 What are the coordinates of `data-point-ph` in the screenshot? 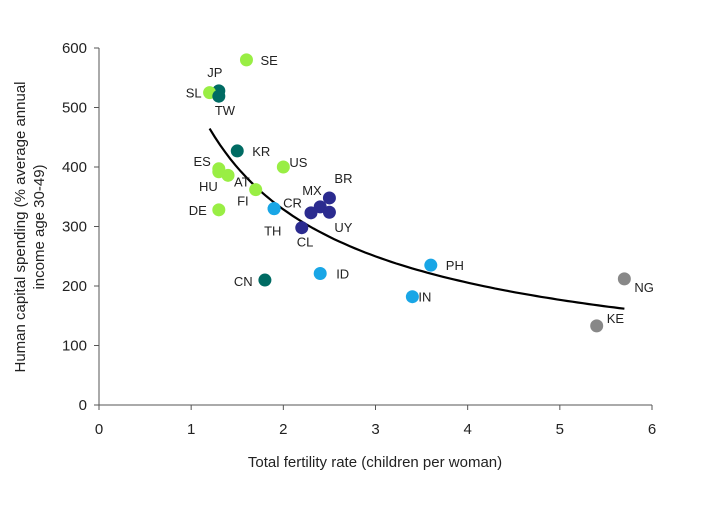 It's located at (431, 265).